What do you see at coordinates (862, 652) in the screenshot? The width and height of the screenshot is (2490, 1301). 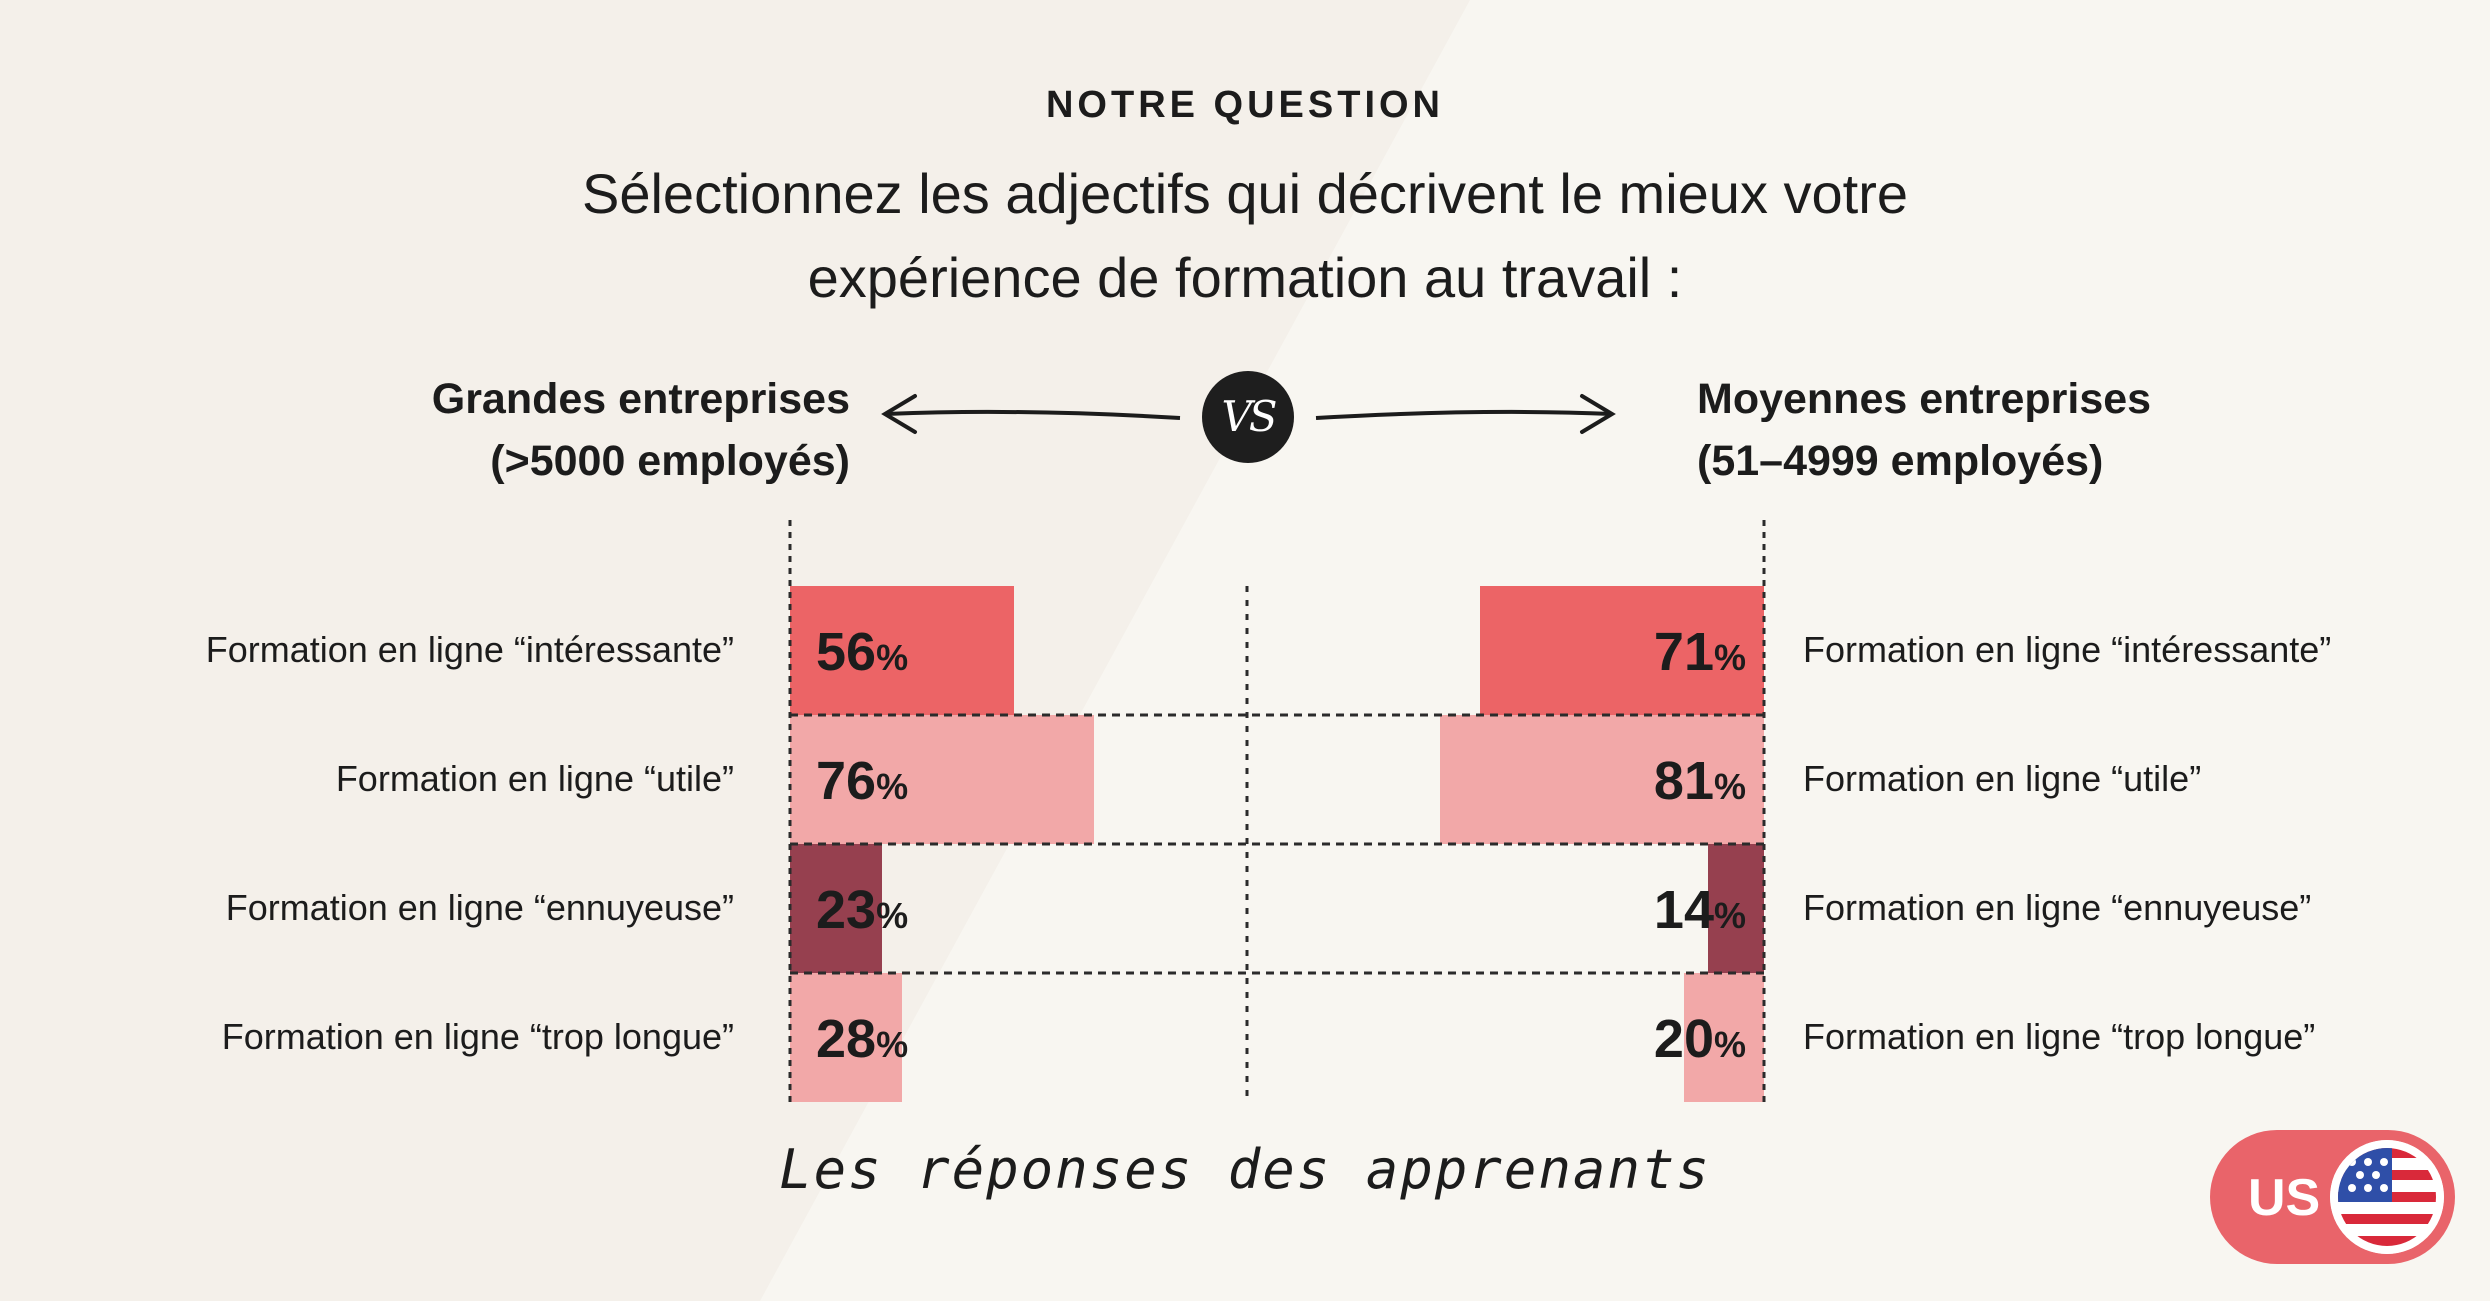 I see `left-bar-value-1: 56%` at bounding box center [862, 652].